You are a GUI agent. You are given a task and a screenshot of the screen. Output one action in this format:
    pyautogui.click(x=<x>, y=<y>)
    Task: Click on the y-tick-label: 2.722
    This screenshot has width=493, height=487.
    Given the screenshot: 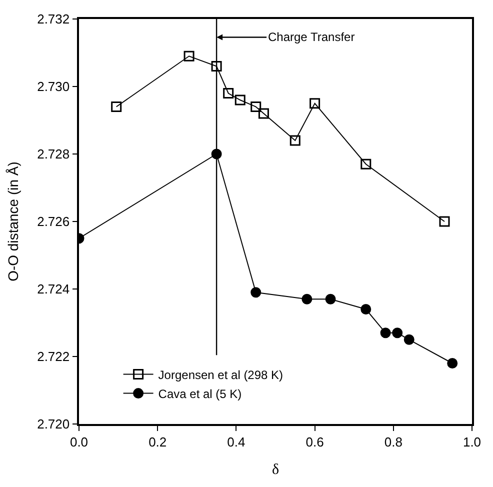 What is the action you would take?
    pyautogui.click(x=53, y=356)
    